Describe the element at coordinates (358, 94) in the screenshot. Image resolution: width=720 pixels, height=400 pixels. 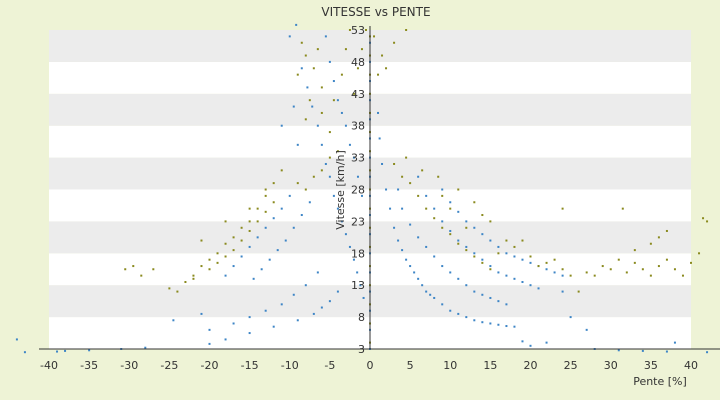
I see `y-tick-label: 43` at that location.